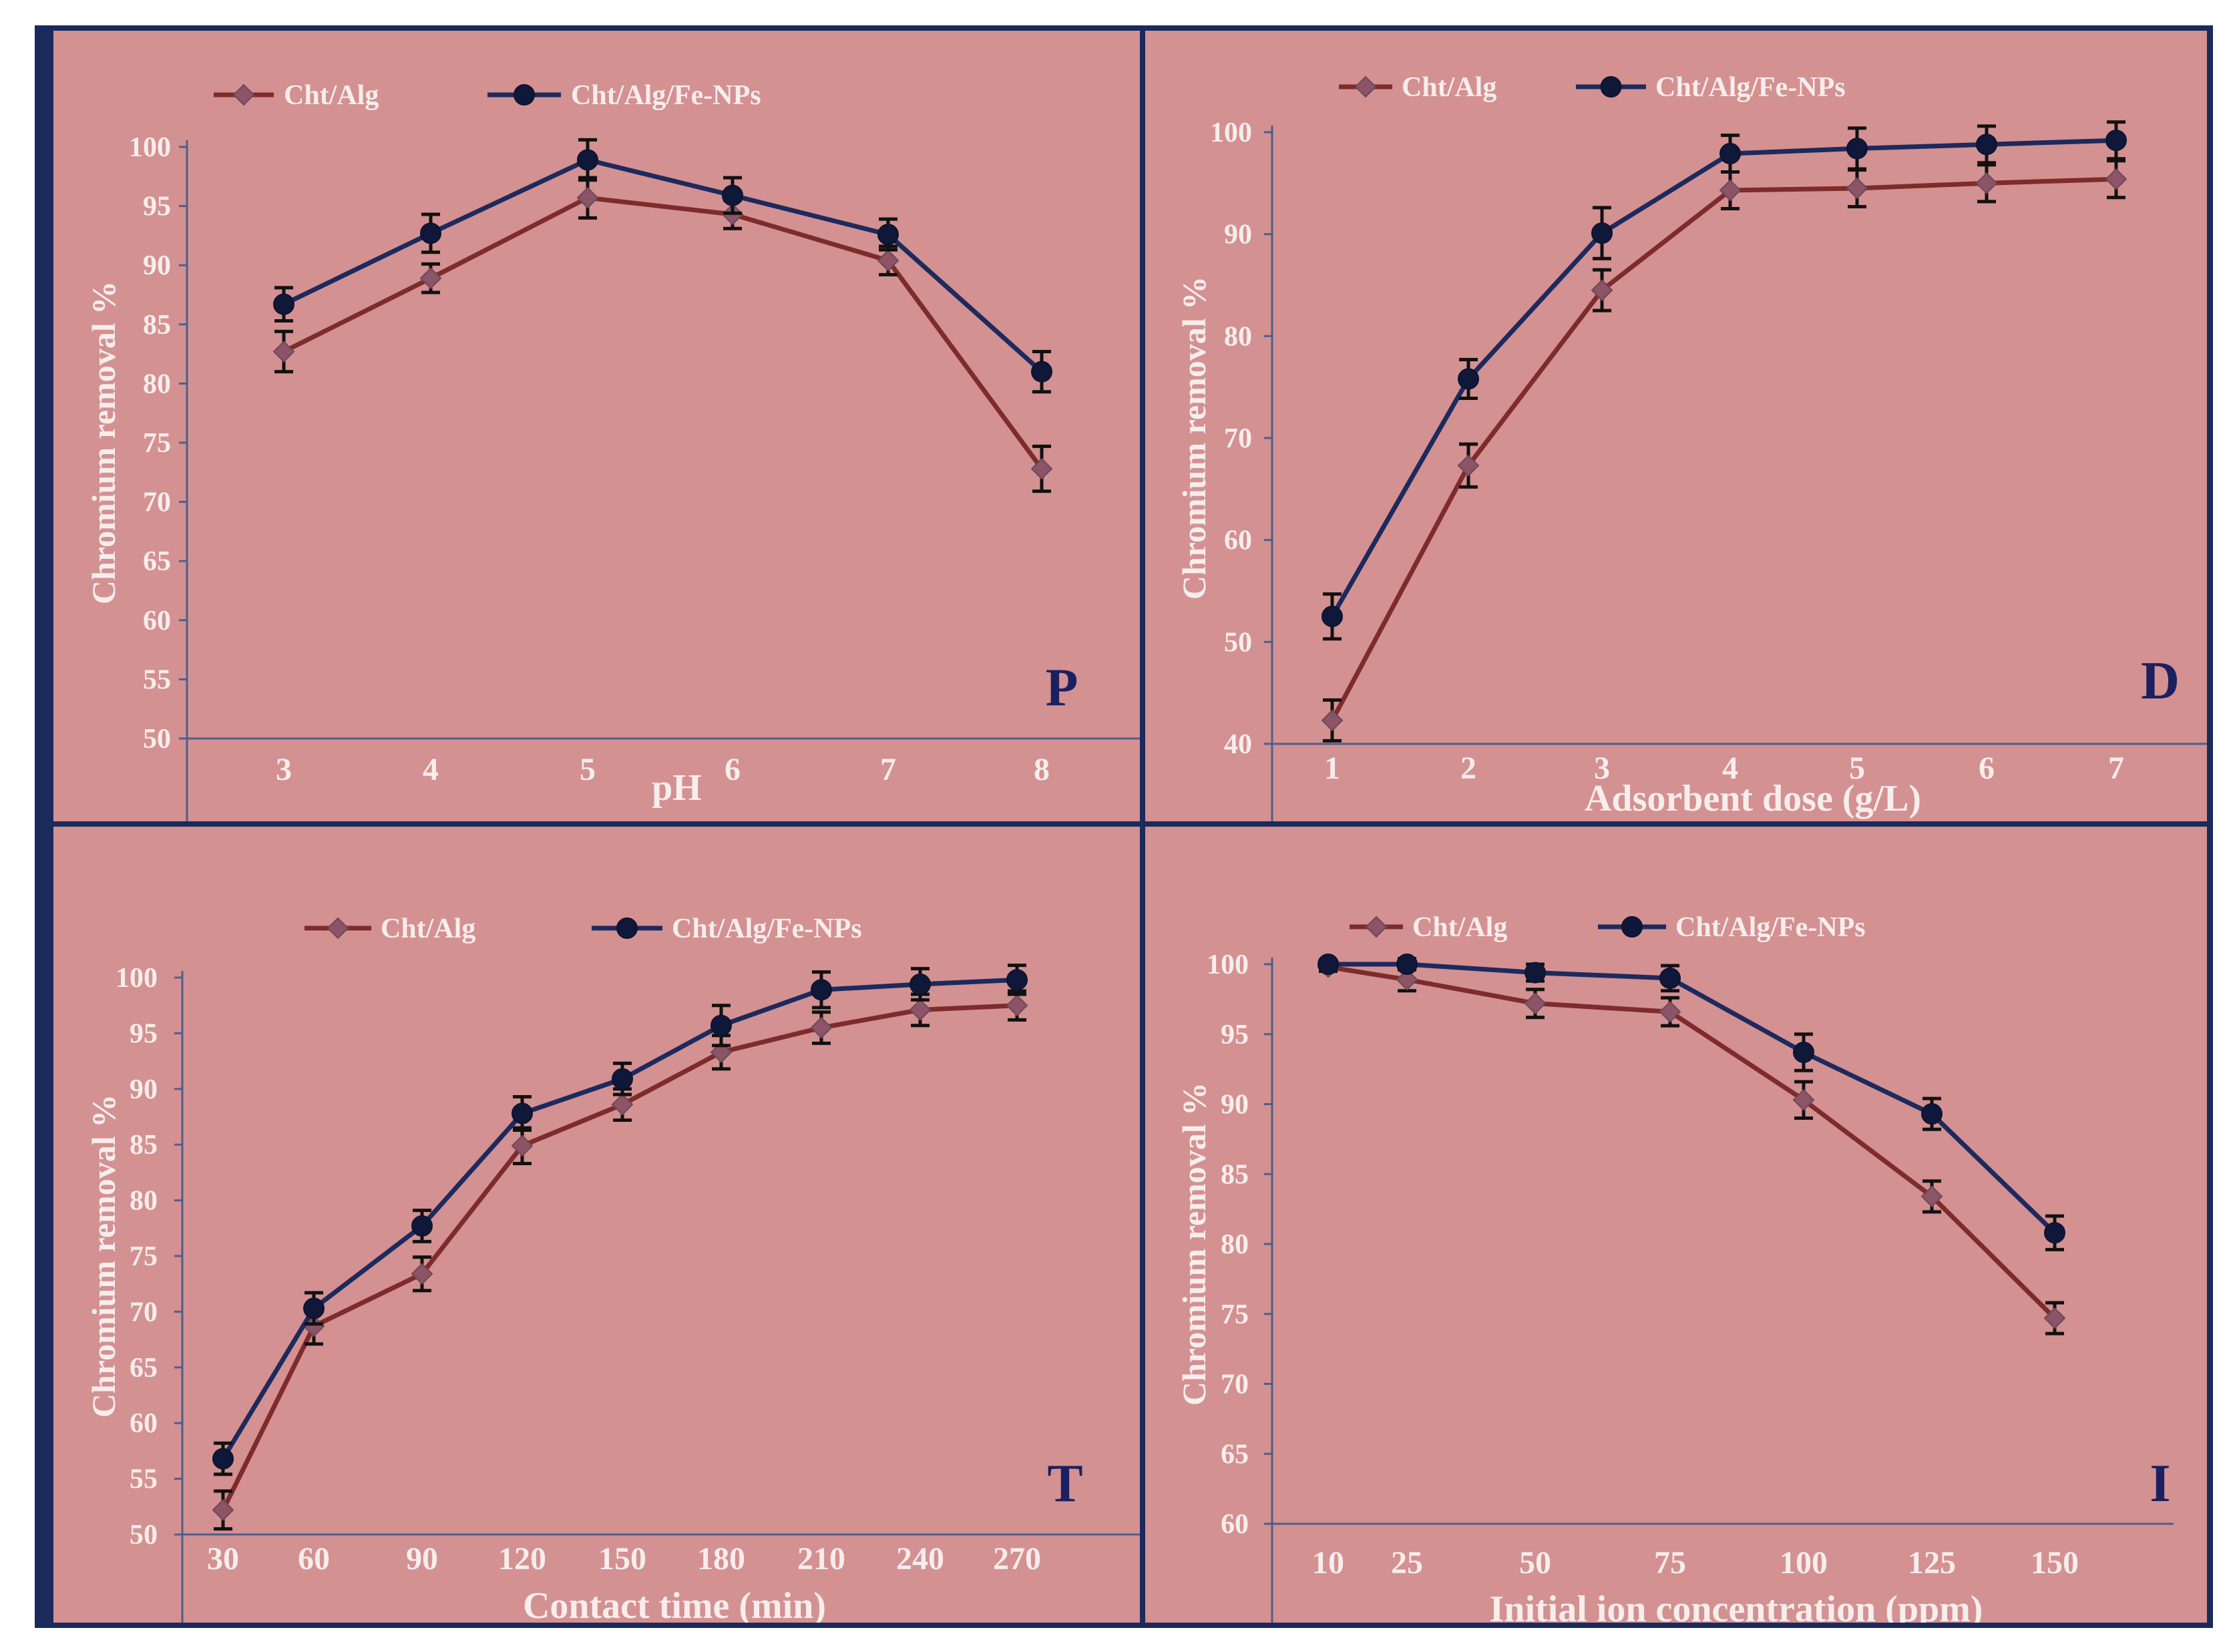  I want to click on x-tick-label: 4, so click(431, 769).